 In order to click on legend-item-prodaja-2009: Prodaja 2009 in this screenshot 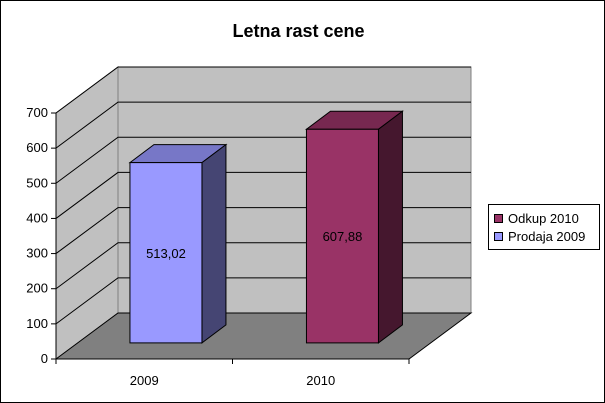, I will do `click(546, 236)`.